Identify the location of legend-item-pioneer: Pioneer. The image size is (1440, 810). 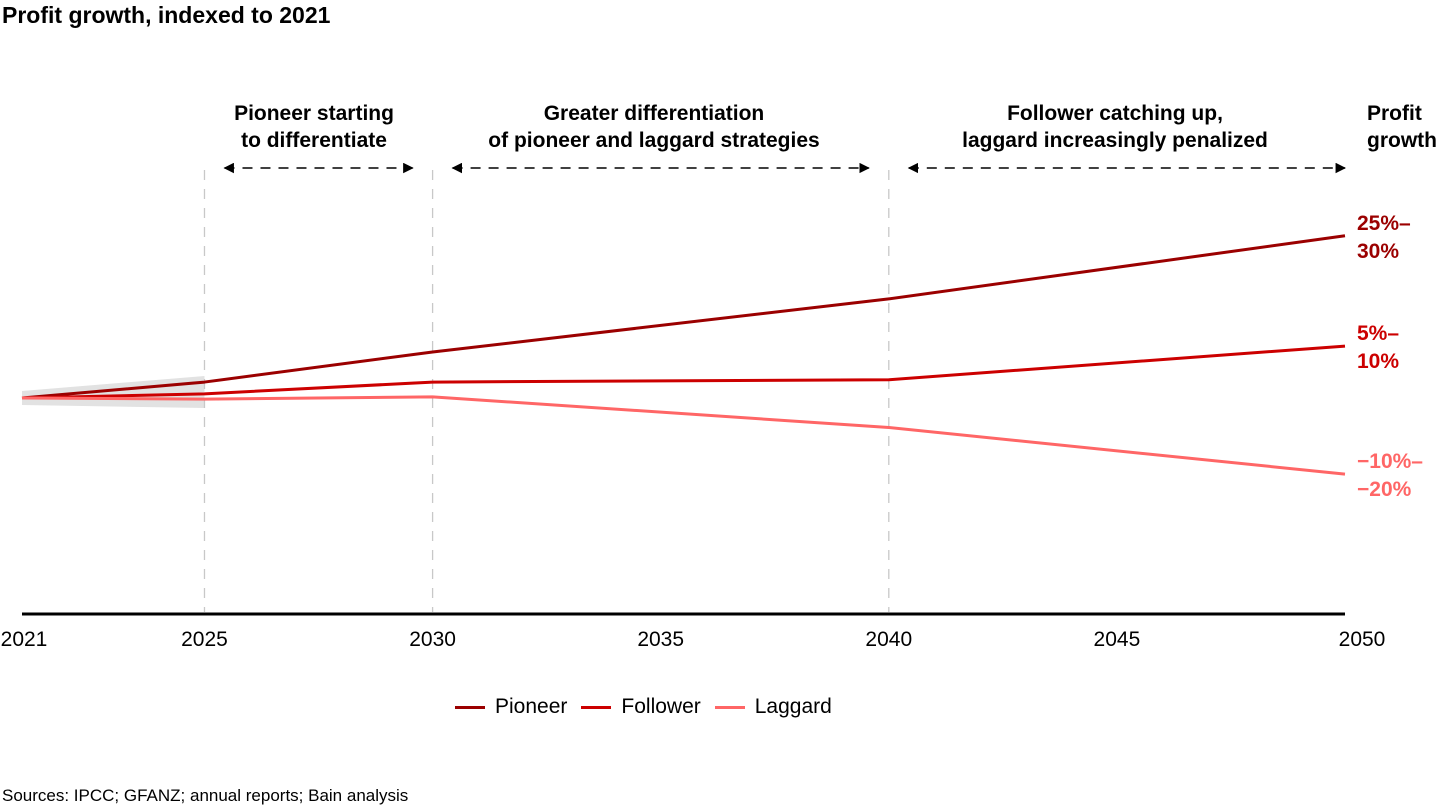
(511, 707).